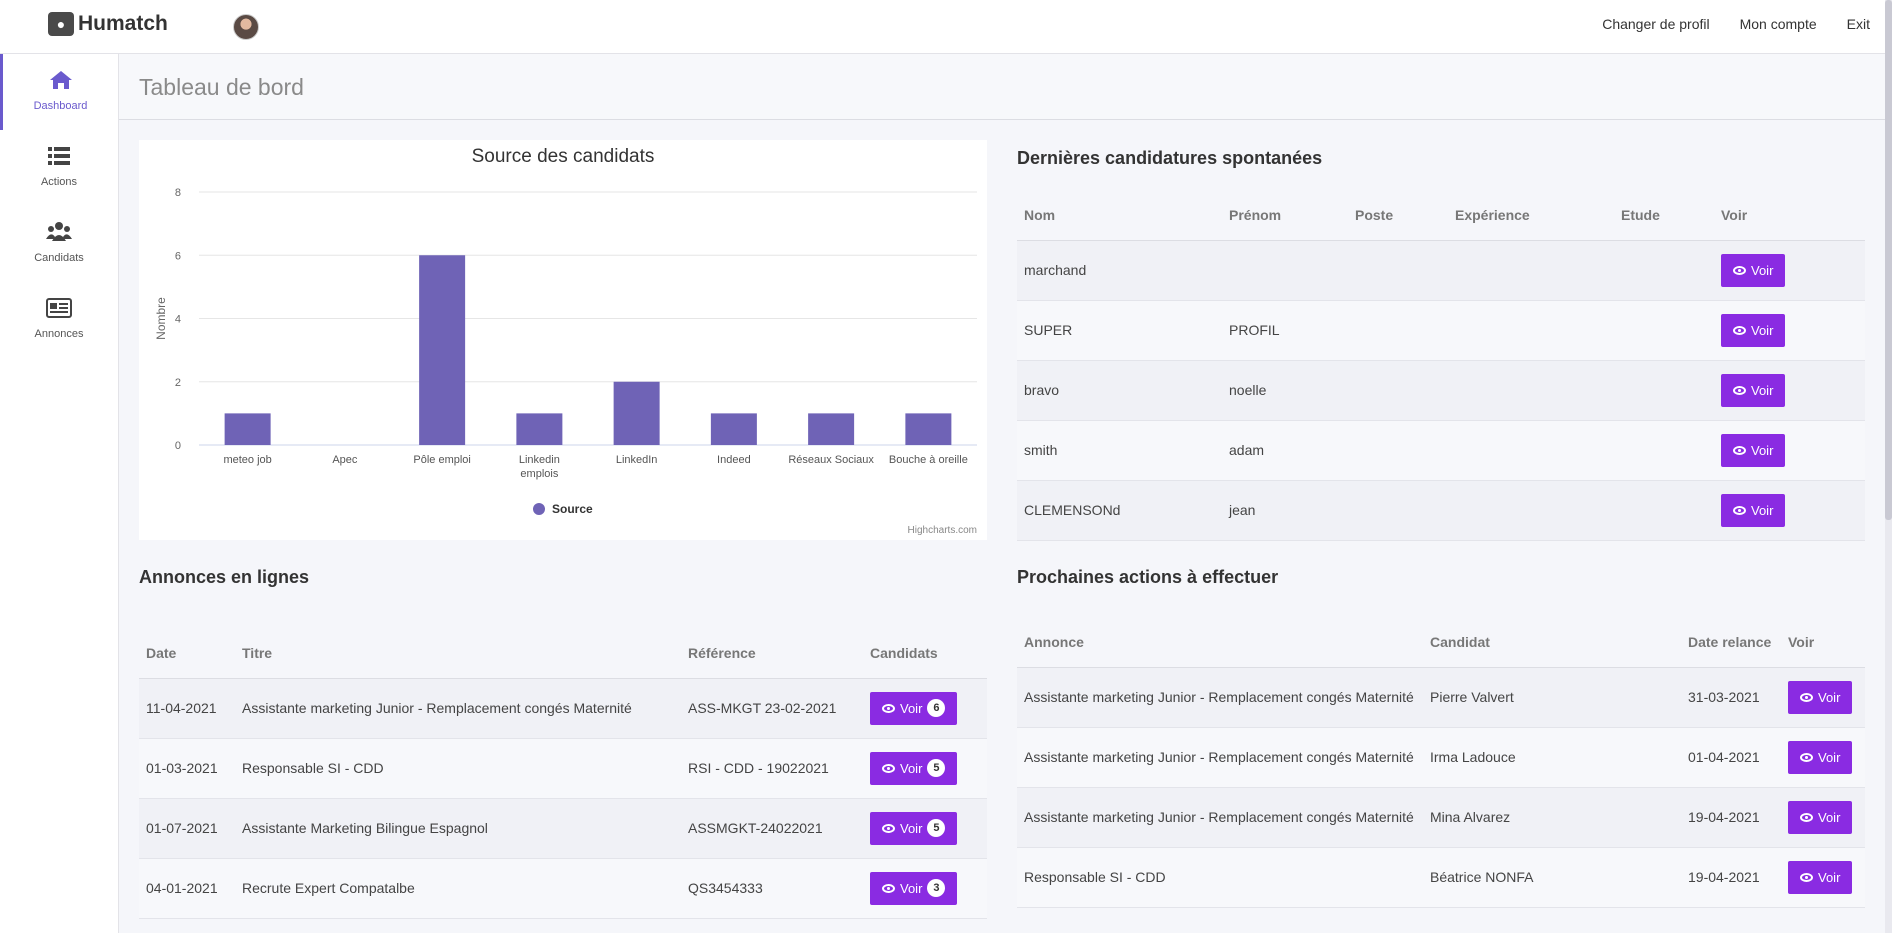 The width and height of the screenshot is (1892, 933). What do you see at coordinates (1285, 215) in the screenshot?
I see `col-prenom: Prénom` at bounding box center [1285, 215].